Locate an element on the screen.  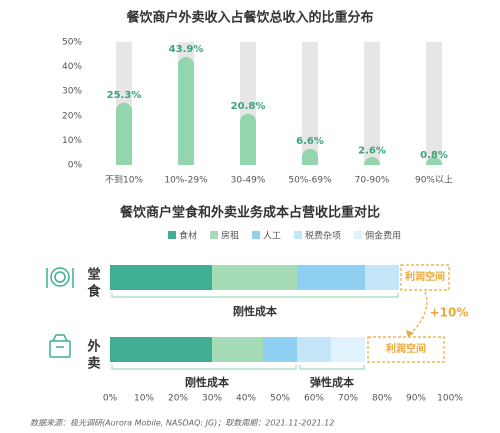
x-tick-label: 90%以上 is located at coordinates (434, 180).